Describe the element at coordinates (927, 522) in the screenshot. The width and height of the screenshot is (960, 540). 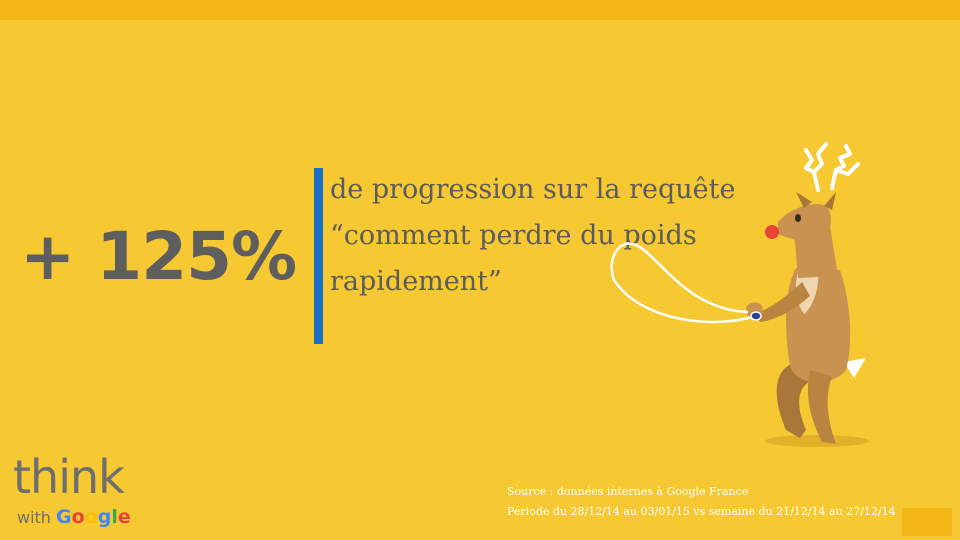
I see `corner-marker` at that location.